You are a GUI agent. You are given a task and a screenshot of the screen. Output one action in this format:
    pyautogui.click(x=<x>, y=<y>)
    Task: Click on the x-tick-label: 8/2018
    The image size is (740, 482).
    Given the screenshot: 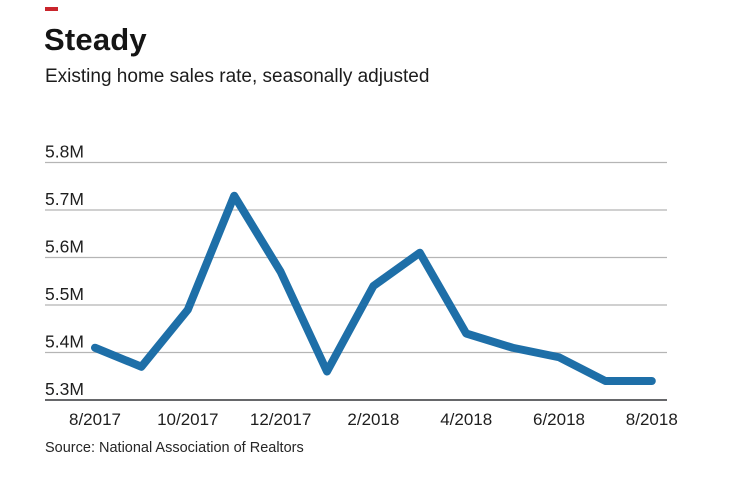 What is the action you would take?
    pyautogui.click(x=652, y=419)
    